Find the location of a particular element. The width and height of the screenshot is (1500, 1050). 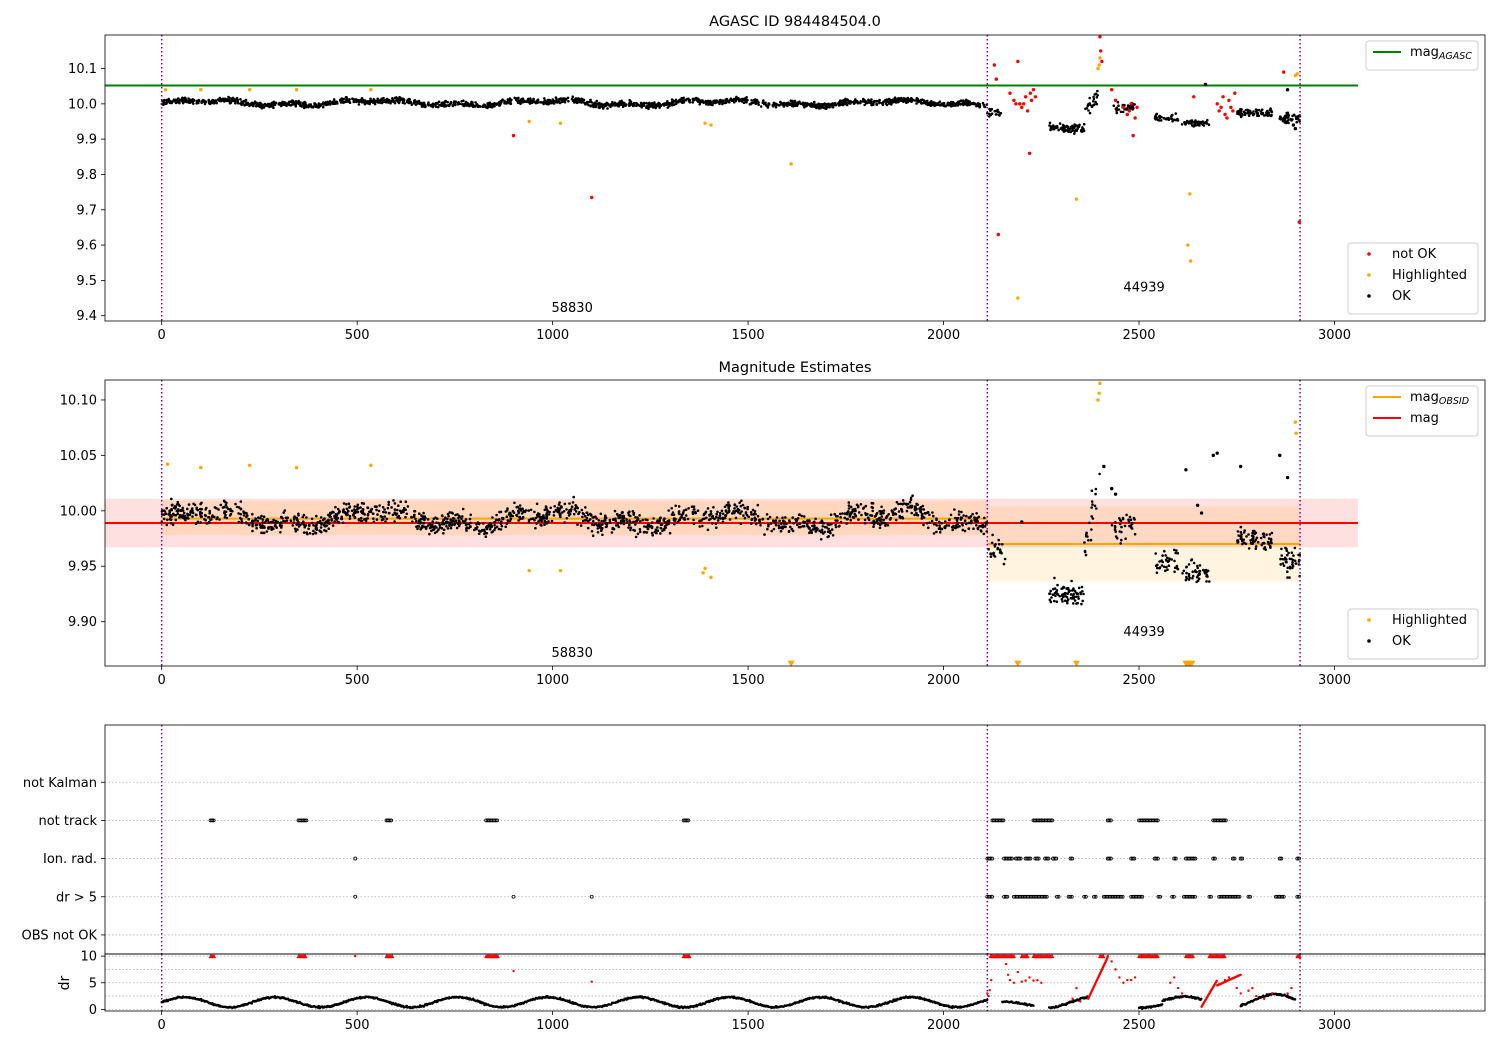

mid-panel-xtick-label: 1000 is located at coordinates (552, 680).